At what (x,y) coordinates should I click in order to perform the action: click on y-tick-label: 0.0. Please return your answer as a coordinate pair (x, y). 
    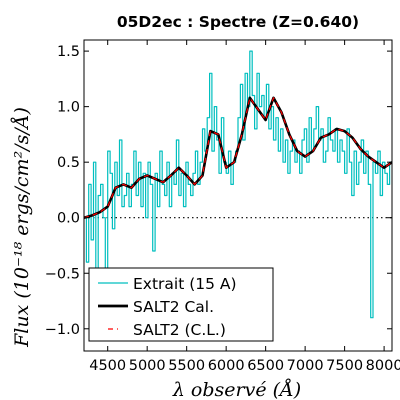
    Looking at the image, I should click on (68, 219).